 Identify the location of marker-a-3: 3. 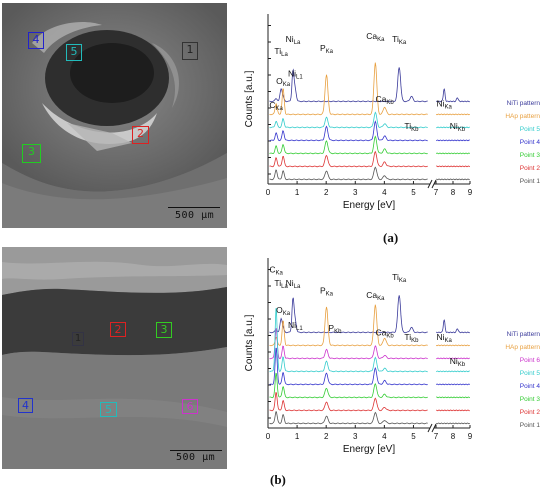
(31, 153).